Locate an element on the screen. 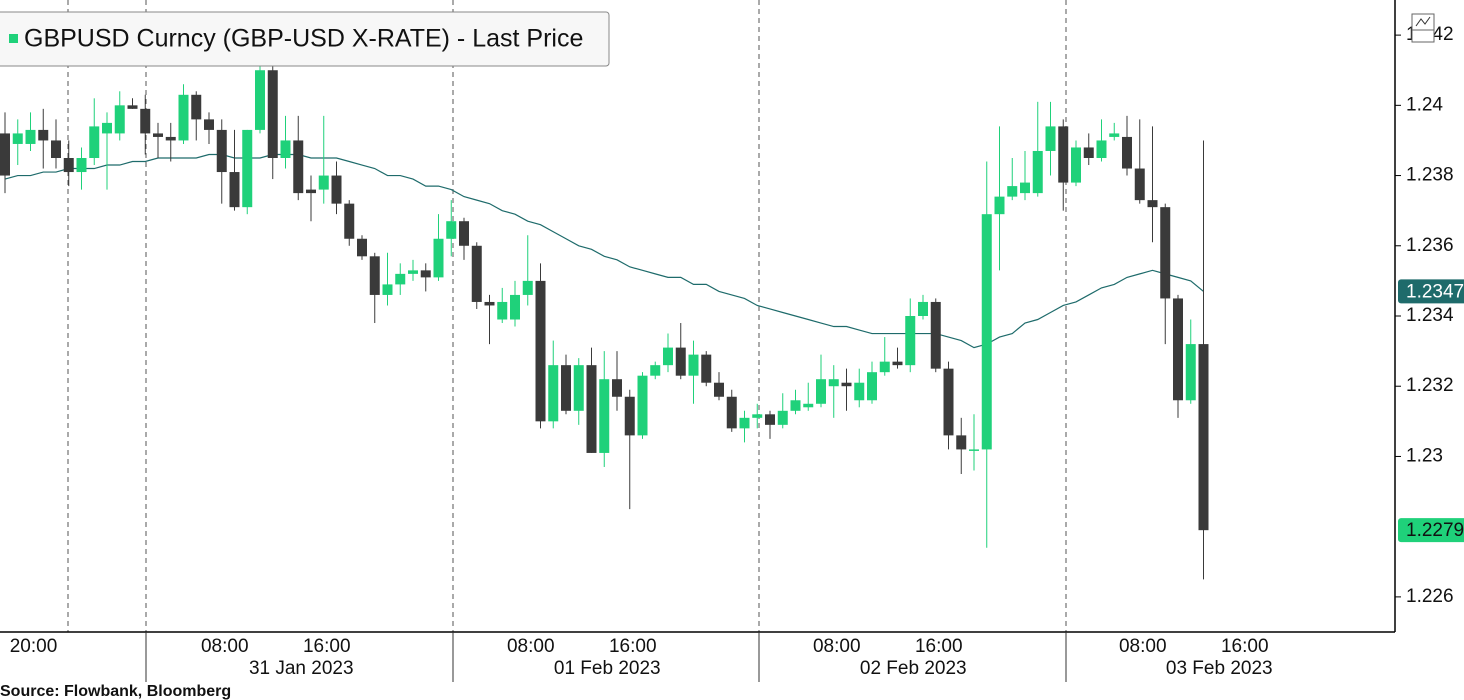  last-price-tag-box is located at coordinates (1431, 530).